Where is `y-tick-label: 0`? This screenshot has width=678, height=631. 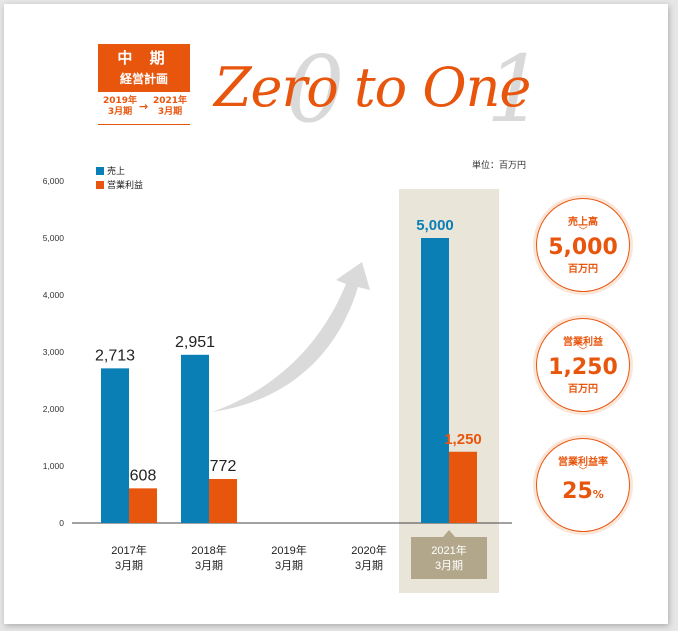
y-tick-label: 0 is located at coordinates (61, 523).